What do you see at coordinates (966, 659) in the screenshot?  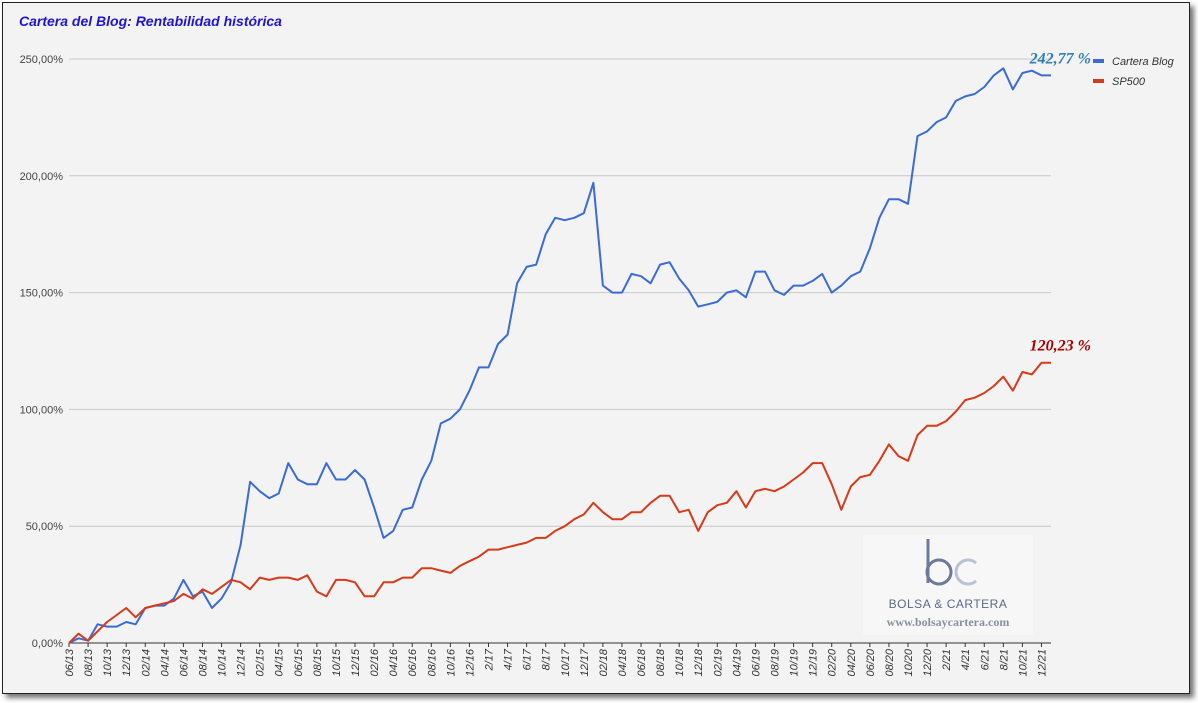 I see `x-tick-label: 4/21` at bounding box center [966, 659].